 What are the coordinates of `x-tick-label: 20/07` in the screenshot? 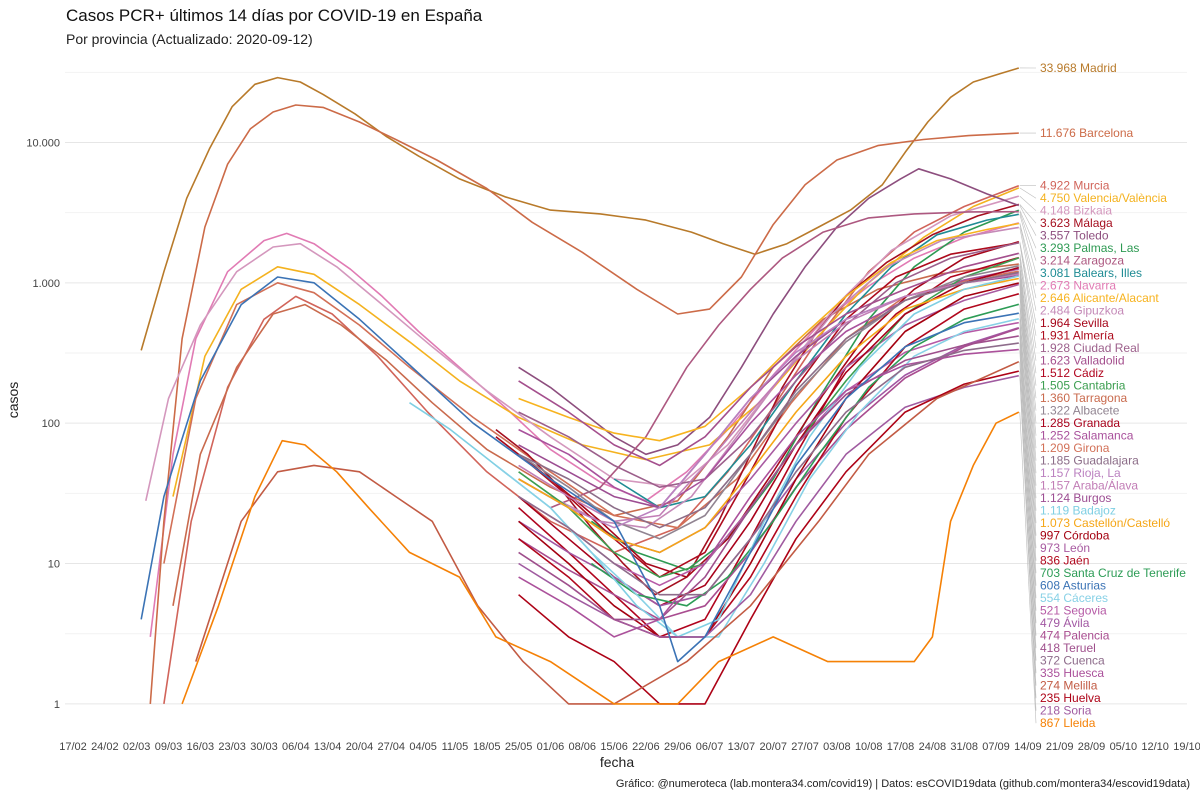 It's located at (773, 747).